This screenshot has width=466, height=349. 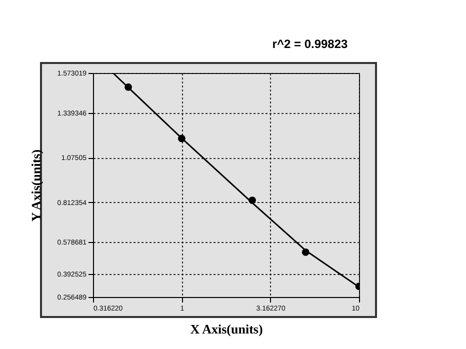 I want to click on y-axis-title: Y Axis(units), so click(x=36, y=185).